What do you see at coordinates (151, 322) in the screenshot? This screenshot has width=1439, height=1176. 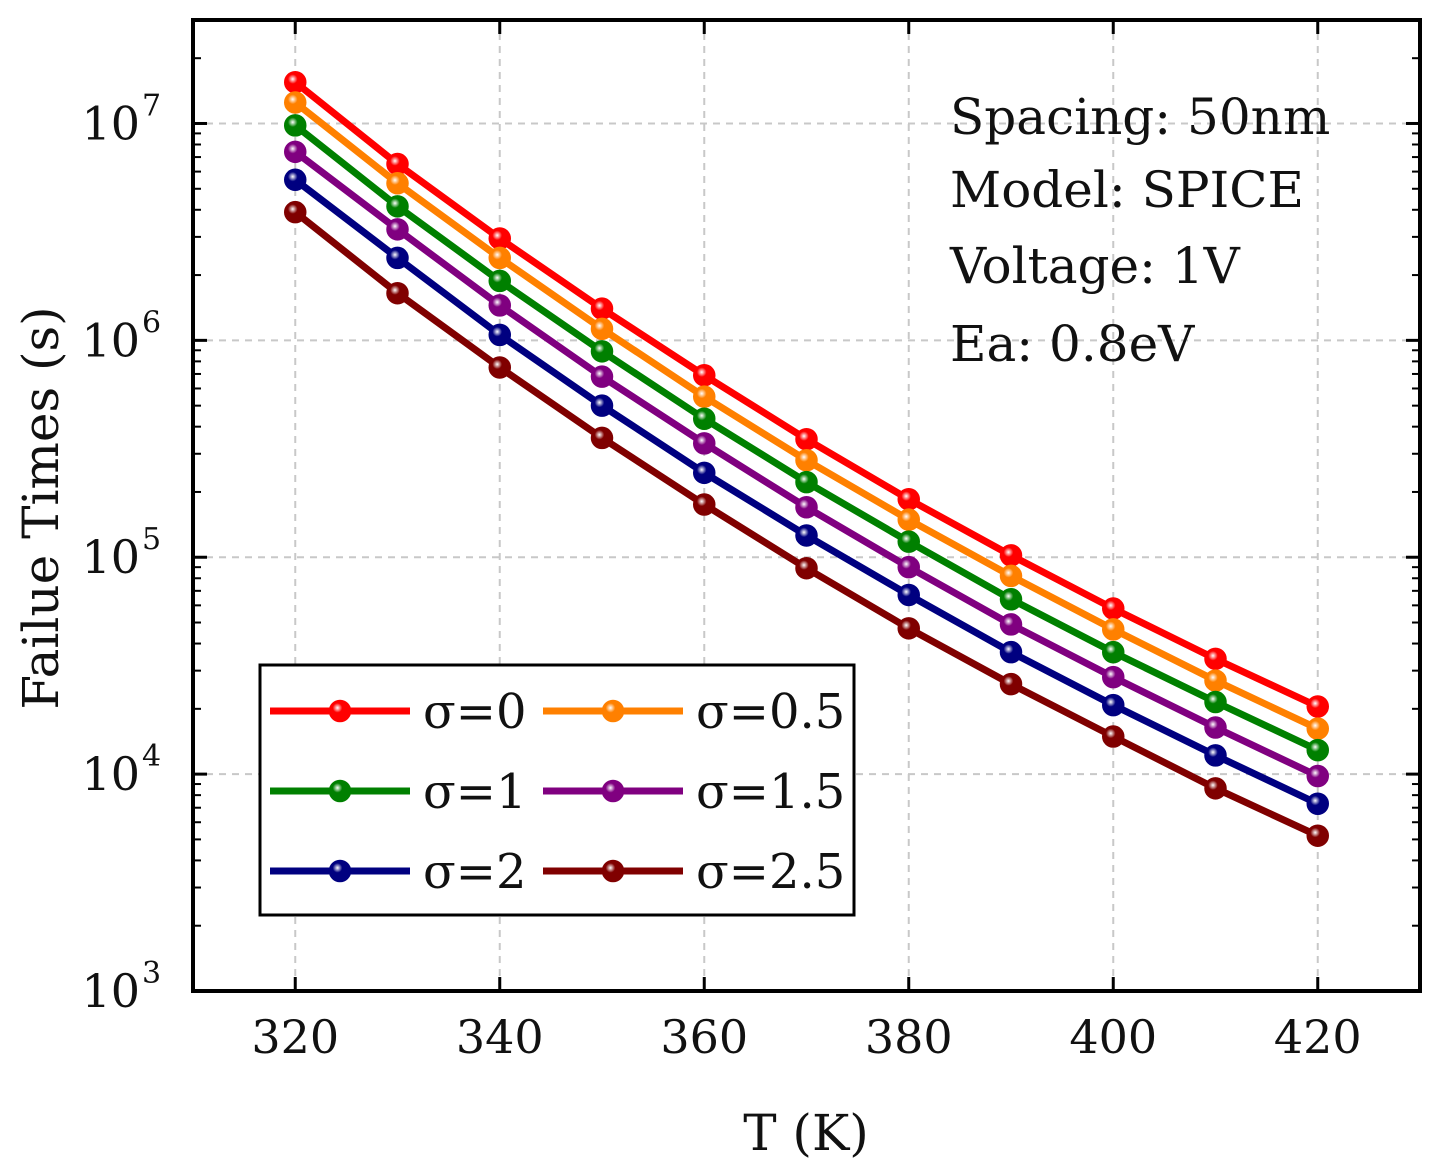 I see `y-tick-exponent: 6` at bounding box center [151, 322].